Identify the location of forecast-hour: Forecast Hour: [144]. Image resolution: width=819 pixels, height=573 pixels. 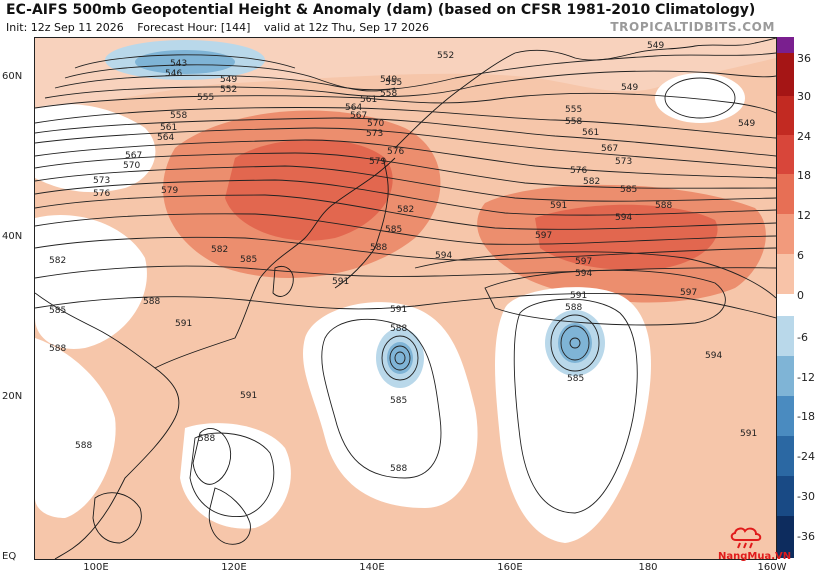
(194, 27).